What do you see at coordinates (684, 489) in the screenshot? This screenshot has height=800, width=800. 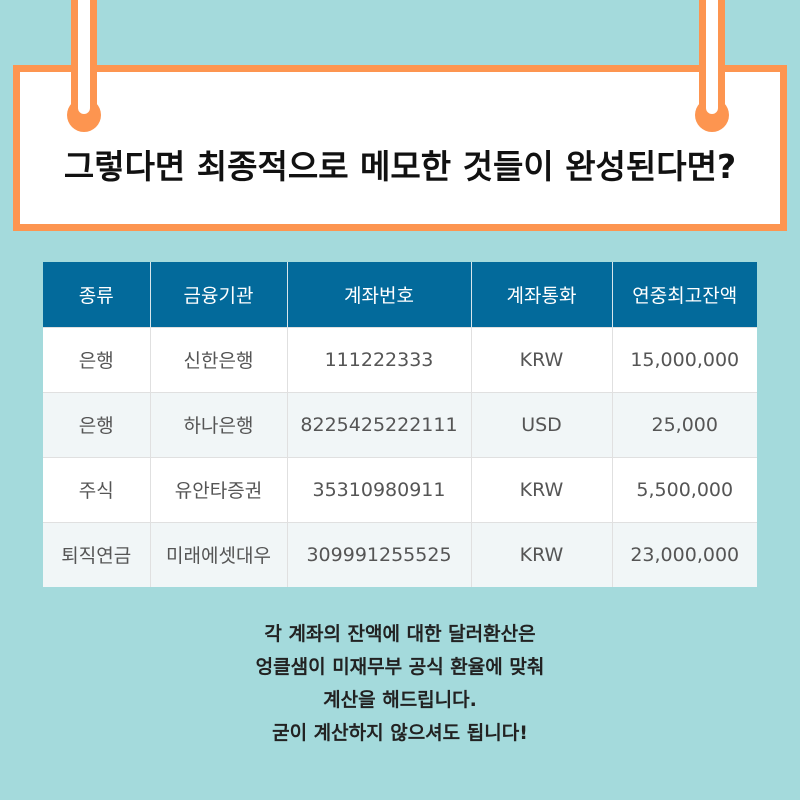 I see `cell-max-balance: 5,500,000` at bounding box center [684, 489].